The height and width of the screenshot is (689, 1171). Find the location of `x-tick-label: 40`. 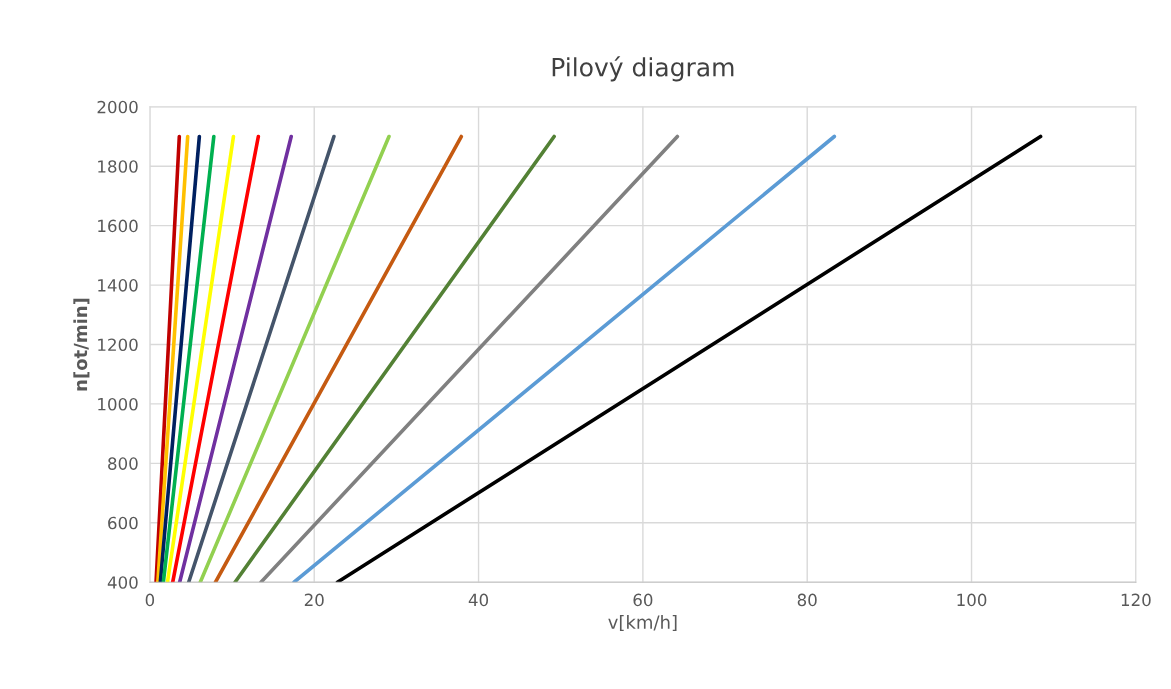

x-tick-label: 40 is located at coordinates (478, 600).